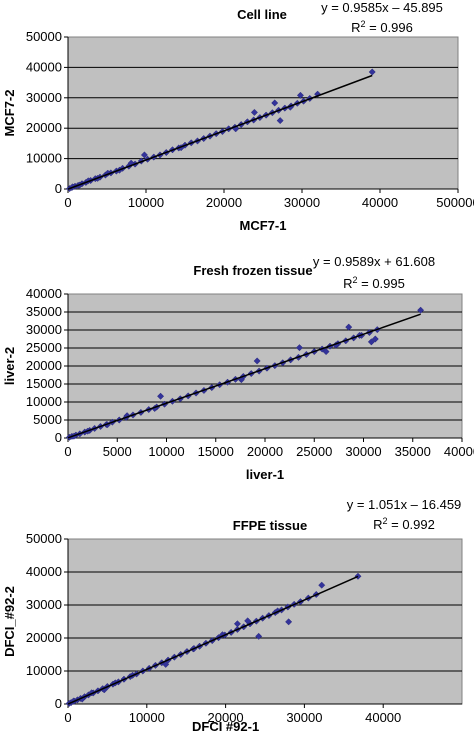 This screenshot has width=474, height=735. I want to click on y-tick-label: 35000, so click(44, 311).